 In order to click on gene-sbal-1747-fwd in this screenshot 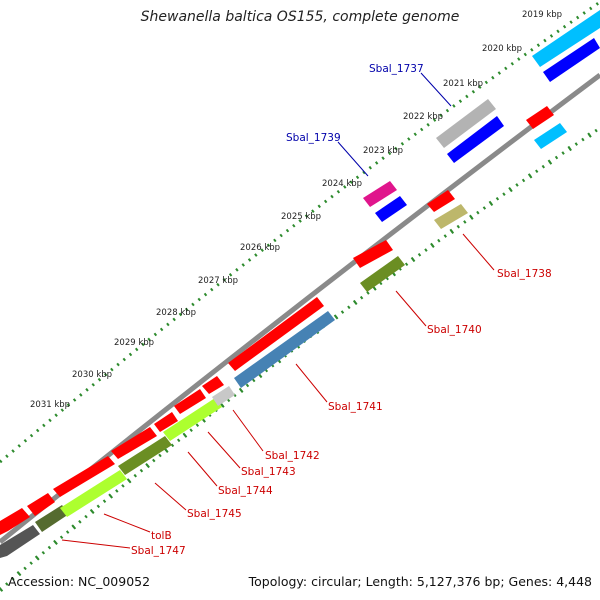, I will do `click(15, 521)`.